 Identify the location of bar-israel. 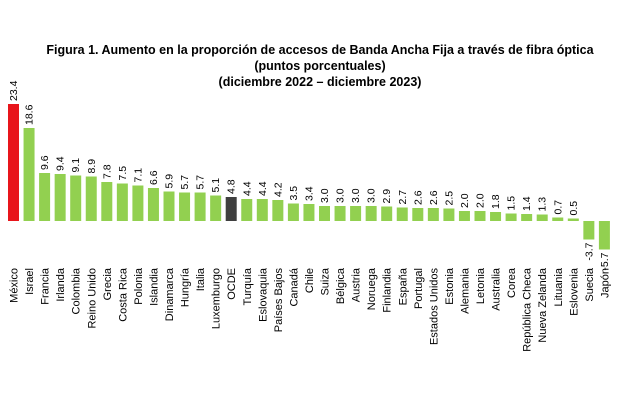
(29, 174).